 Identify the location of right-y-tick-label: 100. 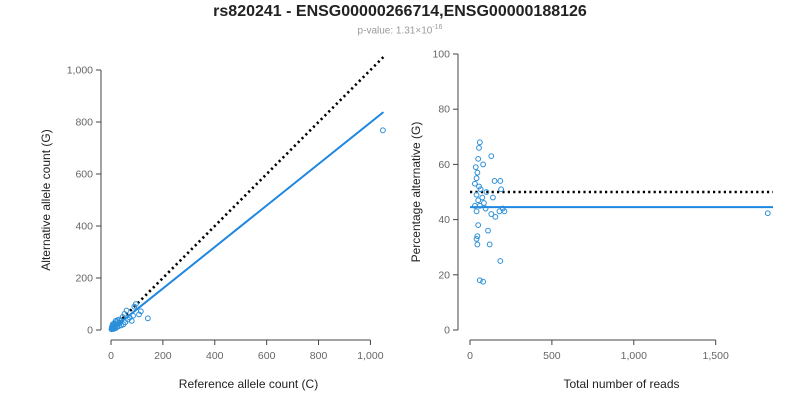
(441, 55).